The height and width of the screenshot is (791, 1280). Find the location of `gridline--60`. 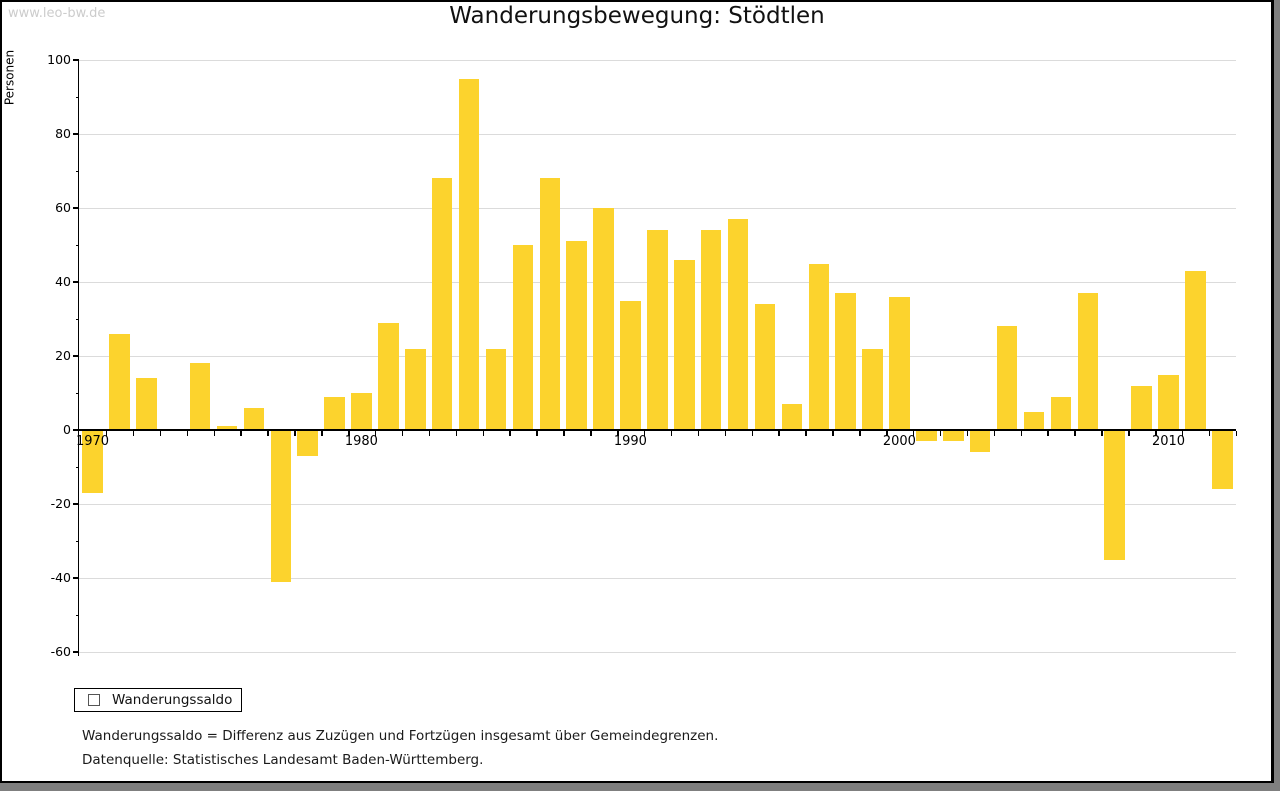

gridline--60 is located at coordinates (657, 652).